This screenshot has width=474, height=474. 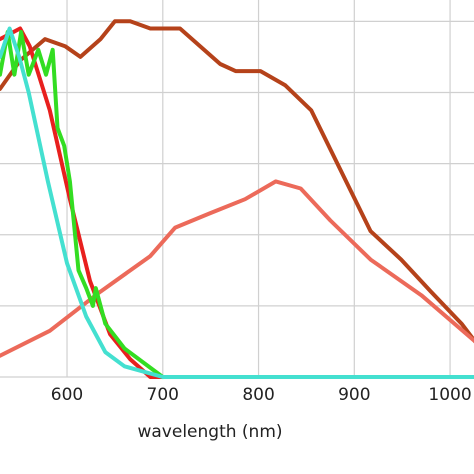 What do you see at coordinates (209, 432) in the screenshot?
I see `x-axis-label: wavelength (nm)` at bounding box center [209, 432].